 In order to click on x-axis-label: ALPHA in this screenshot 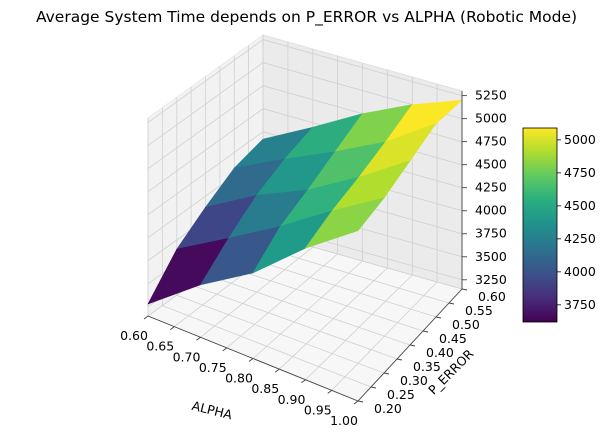, I will do `click(212, 410)`.